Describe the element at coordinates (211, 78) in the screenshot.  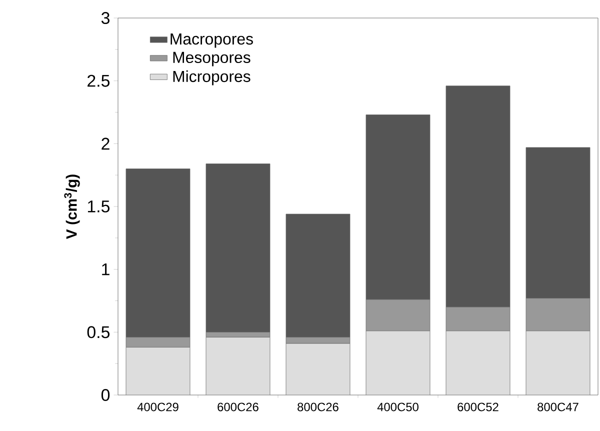
I see `legend-label: Micropores` at that location.